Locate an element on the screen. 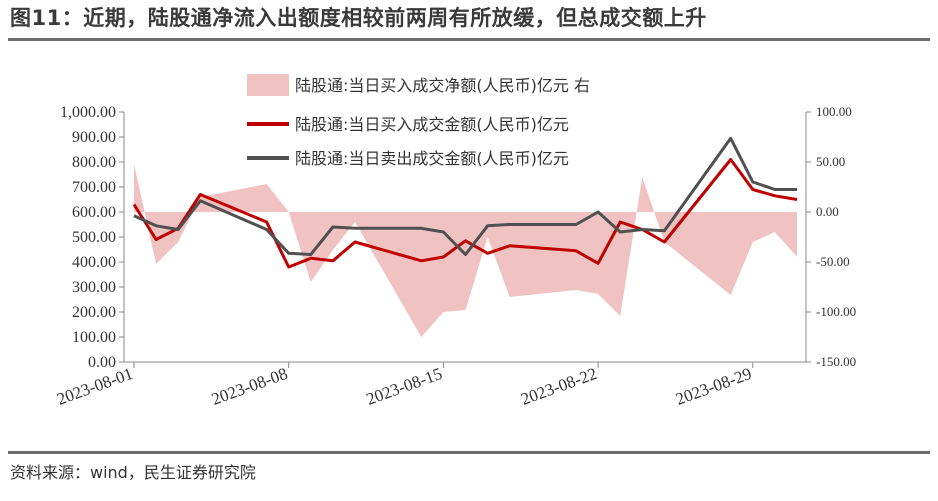  legend-label: 陆股通:当日买入成交净额(人民币)亿元 右 is located at coordinates (442, 85).